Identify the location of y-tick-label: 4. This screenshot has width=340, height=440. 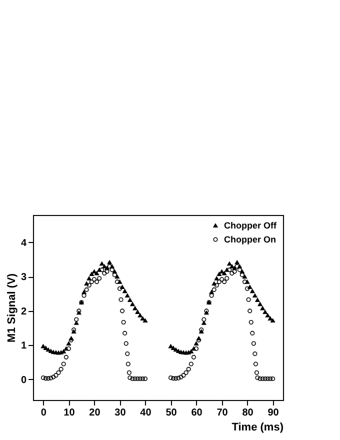
(23, 243).